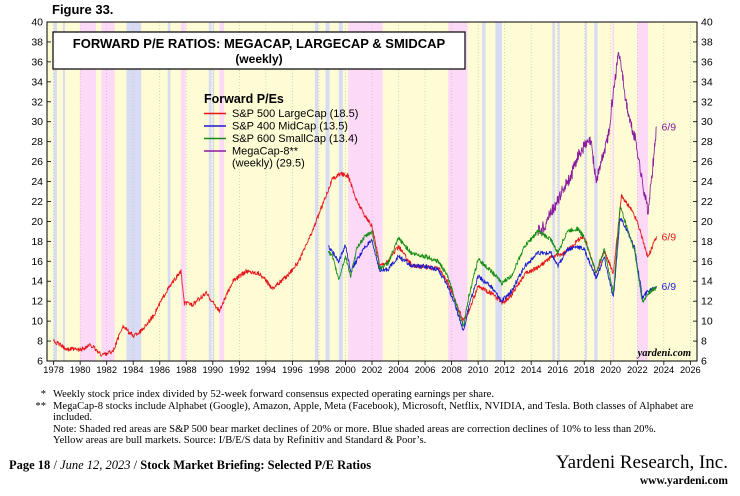 Image resolution: width=740 pixels, height=496 pixels. I want to click on x-tick-label: 2018, so click(584, 370).